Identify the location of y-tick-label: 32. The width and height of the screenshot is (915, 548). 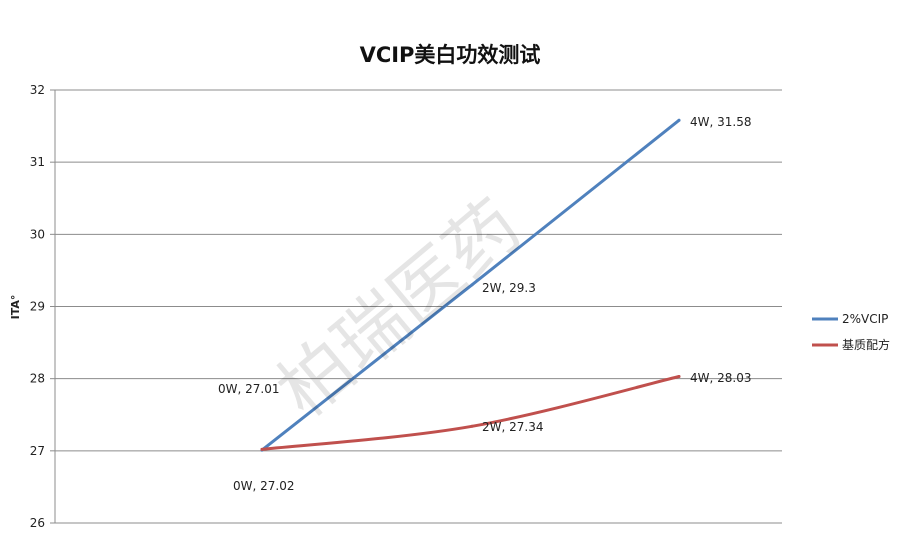
(37, 90).